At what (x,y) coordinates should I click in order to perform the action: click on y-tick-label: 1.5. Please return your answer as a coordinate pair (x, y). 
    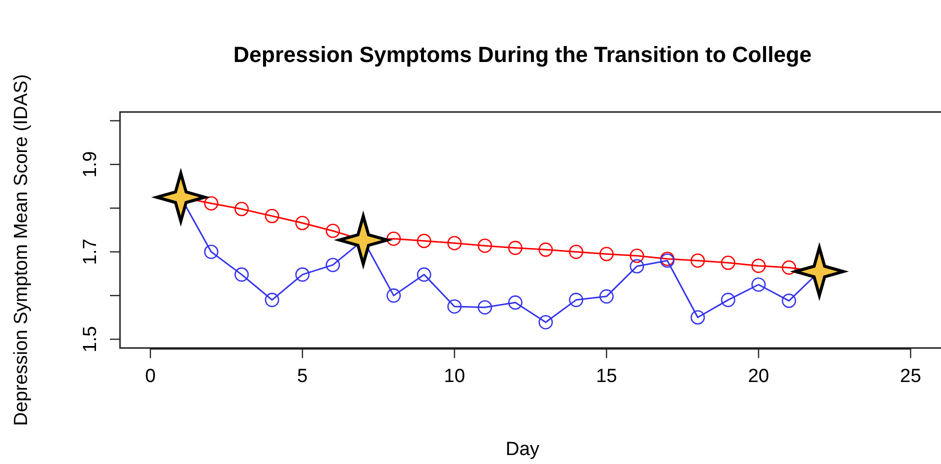
    Looking at the image, I should click on (90, 339).